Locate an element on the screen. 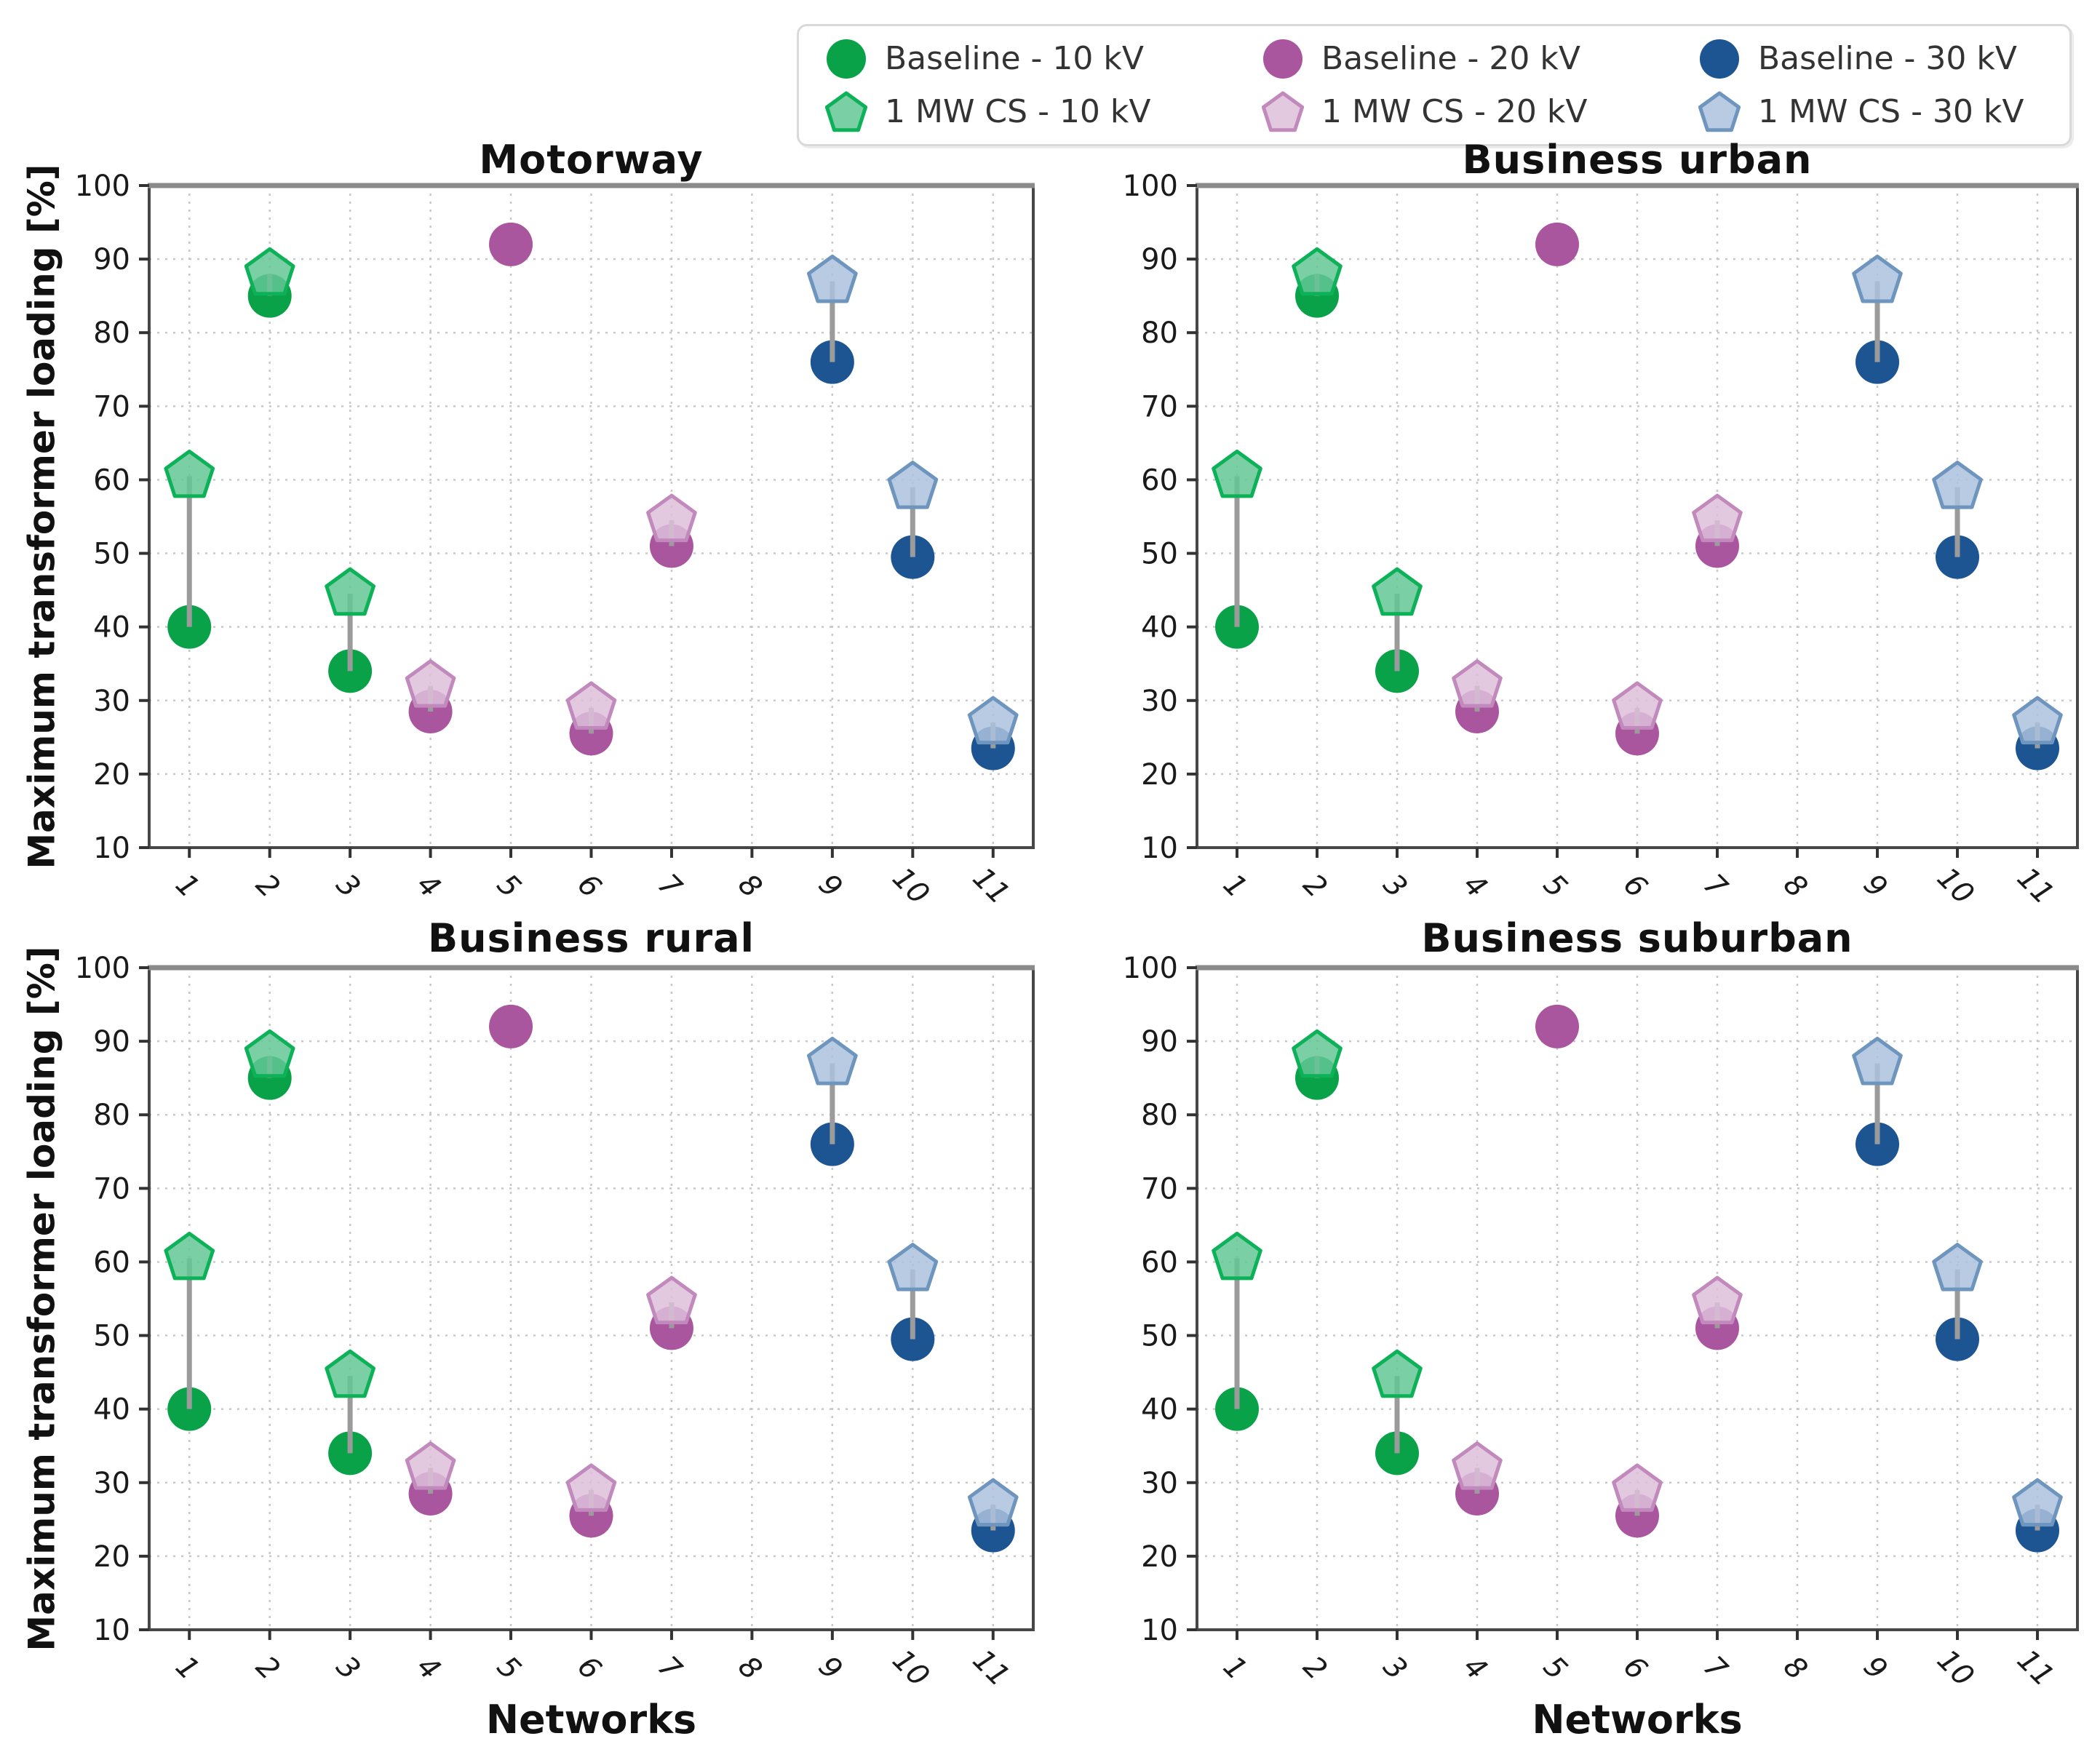 This screenshot has width=2100, height=1752. legend-item-baseline-20kv: Baseline - 20 kV is located at coordinates (1480, 59).